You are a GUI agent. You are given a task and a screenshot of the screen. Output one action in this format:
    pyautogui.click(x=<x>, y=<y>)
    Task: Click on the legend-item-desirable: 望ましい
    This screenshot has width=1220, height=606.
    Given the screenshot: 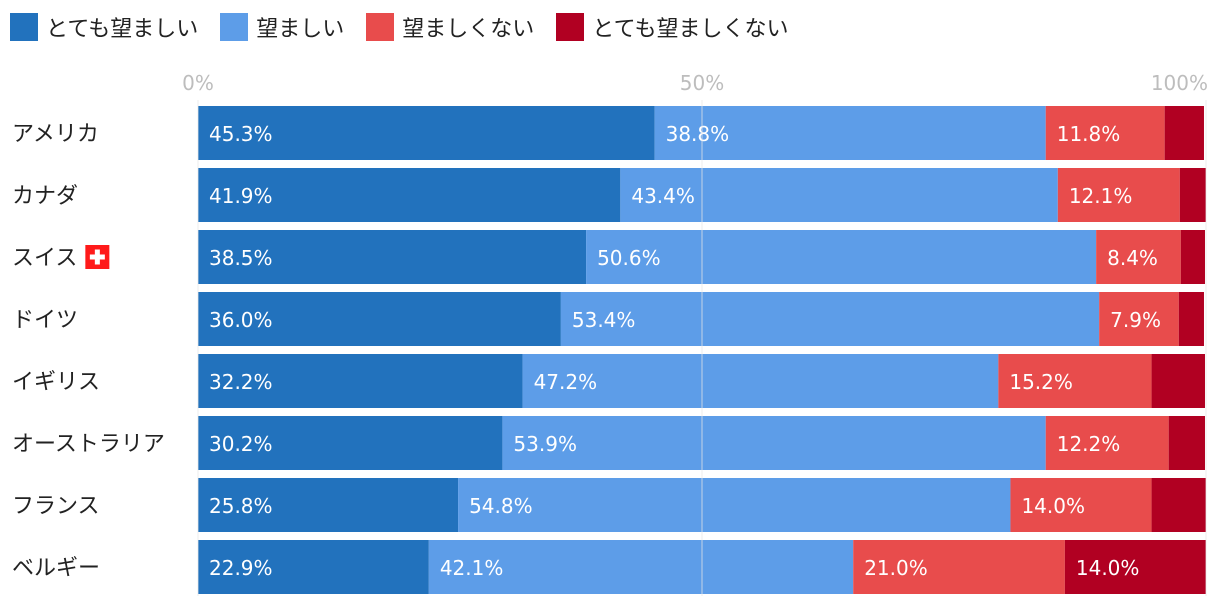 What is the action you would take?
    pyautogui.click(x=282, y=27)
    